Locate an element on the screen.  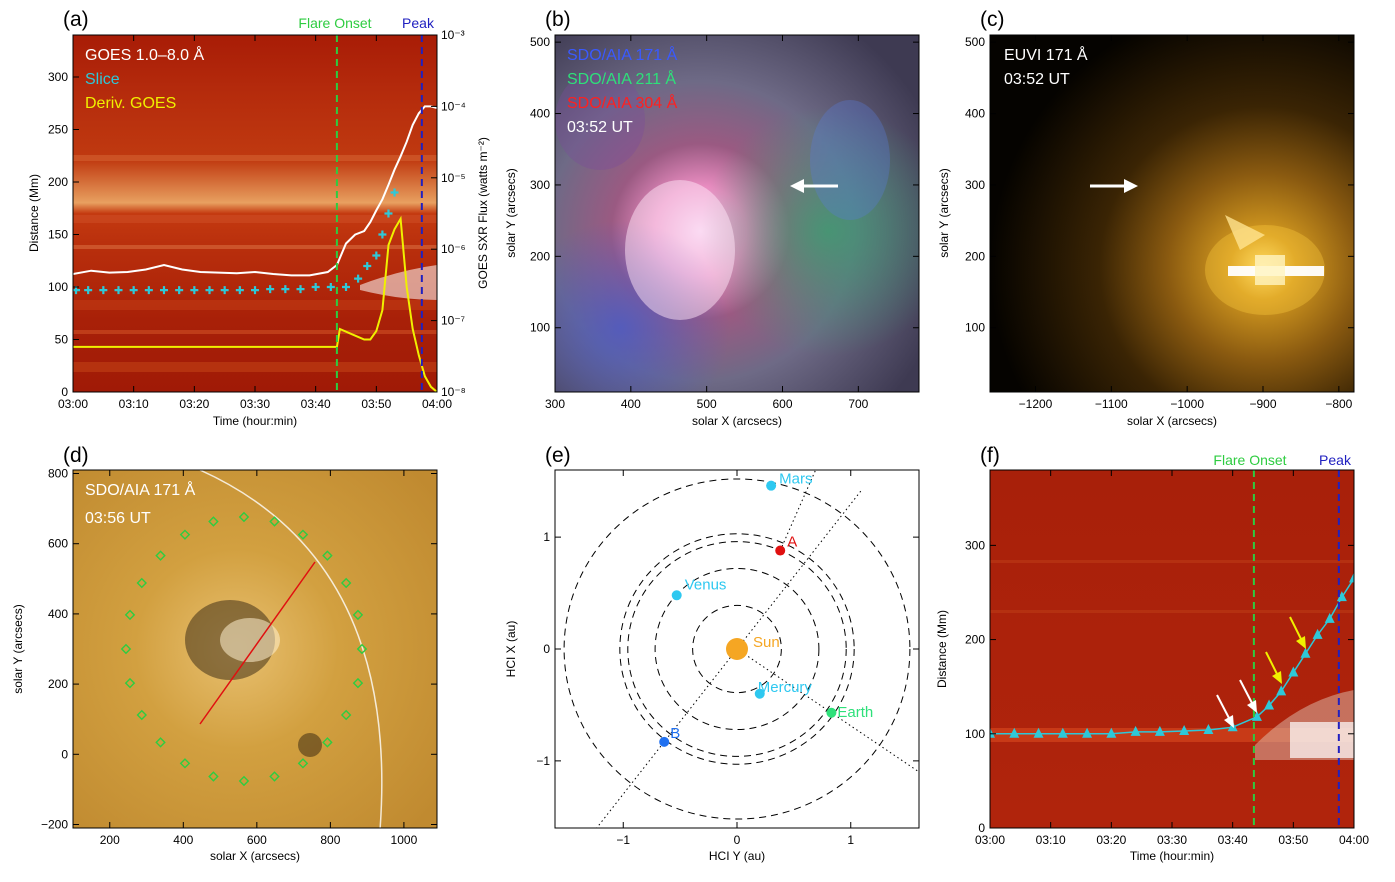
panel-e-content: Sun Mercury Venus Earth Mars A B is located at coordinates (741, 649).